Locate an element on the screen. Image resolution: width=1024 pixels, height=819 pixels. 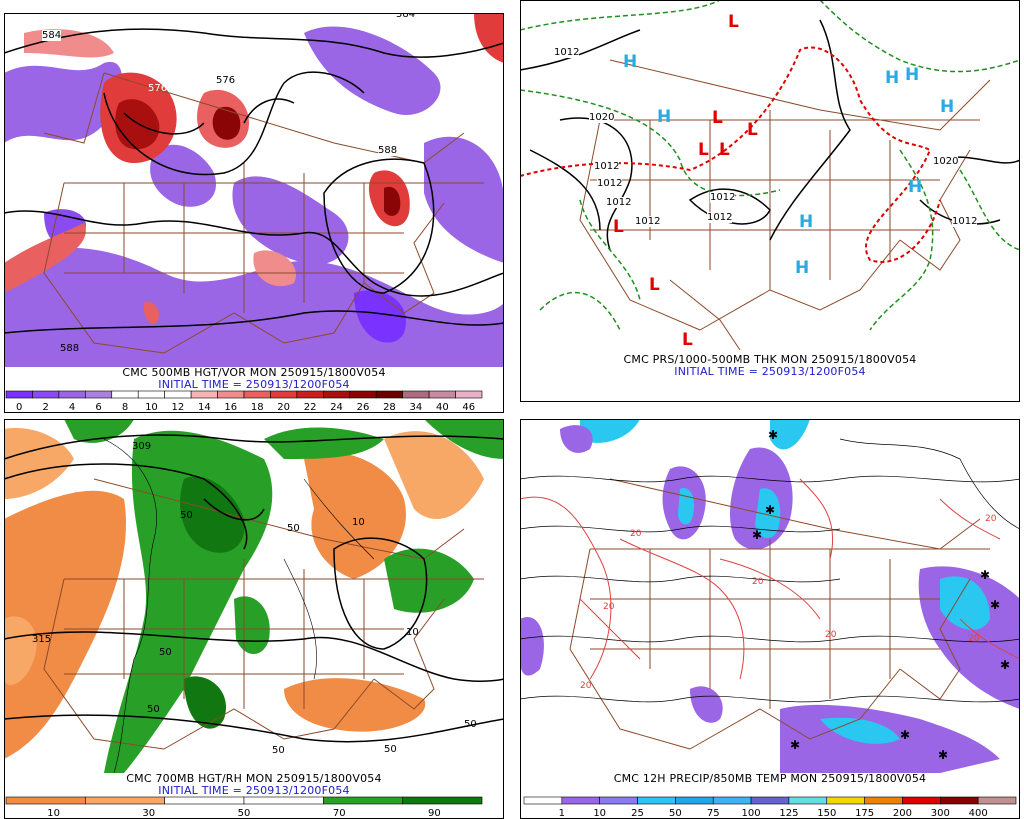
scale-label: 70 is located at coordinates (339, 813).